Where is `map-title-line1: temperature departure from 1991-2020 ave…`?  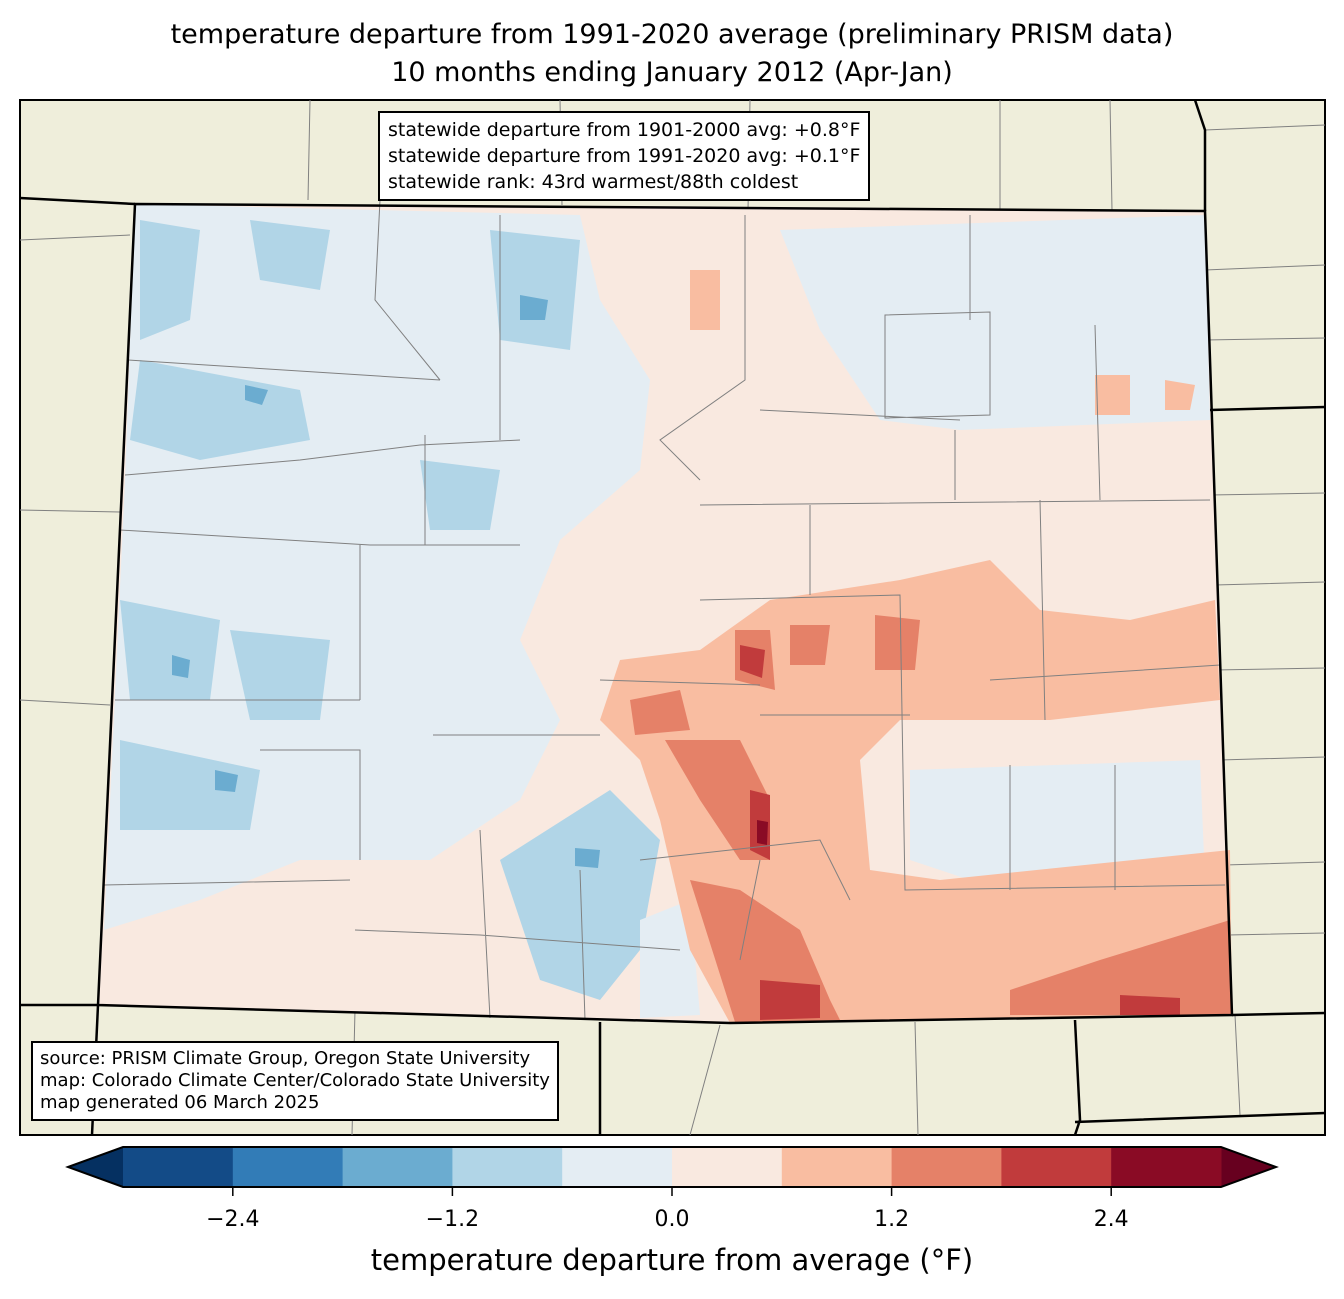
map-title-line1: temperature departure from 1991-2020 ave… is located at coordinates (672, 34).